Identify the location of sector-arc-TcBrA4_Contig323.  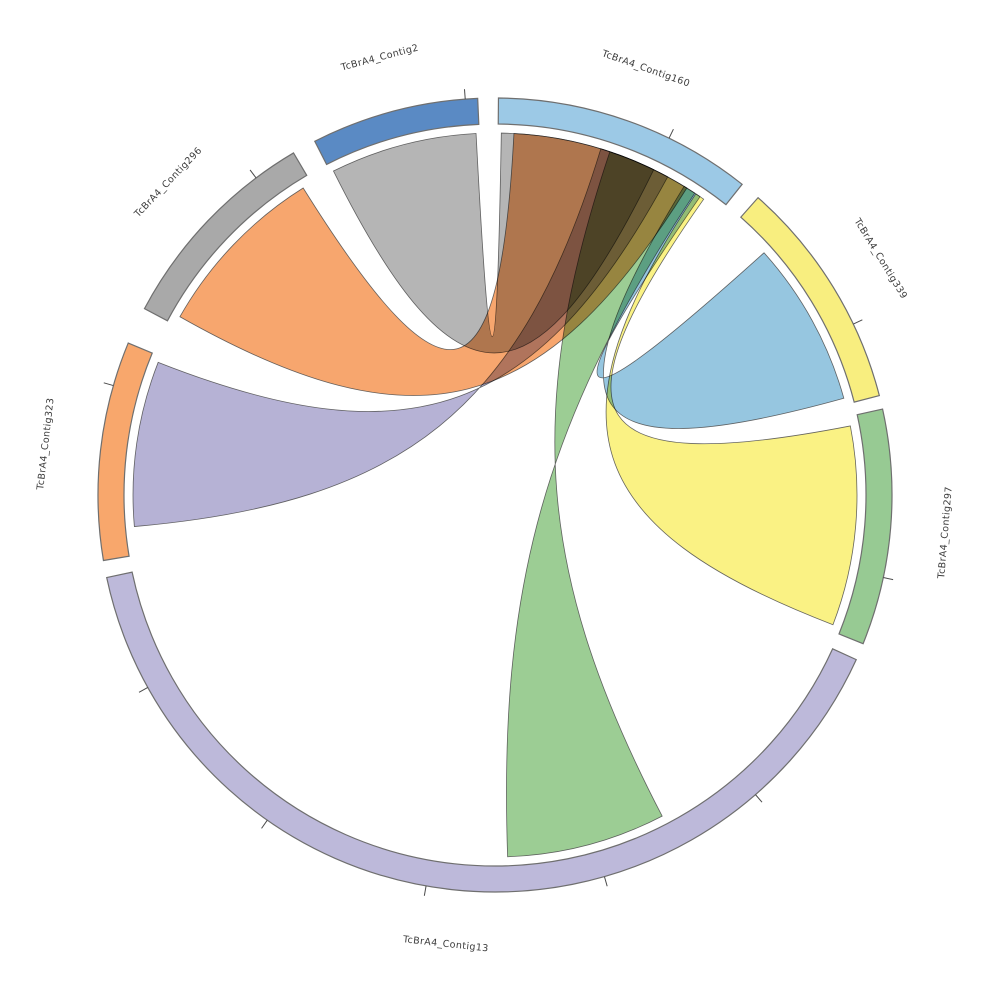
(125, 452).